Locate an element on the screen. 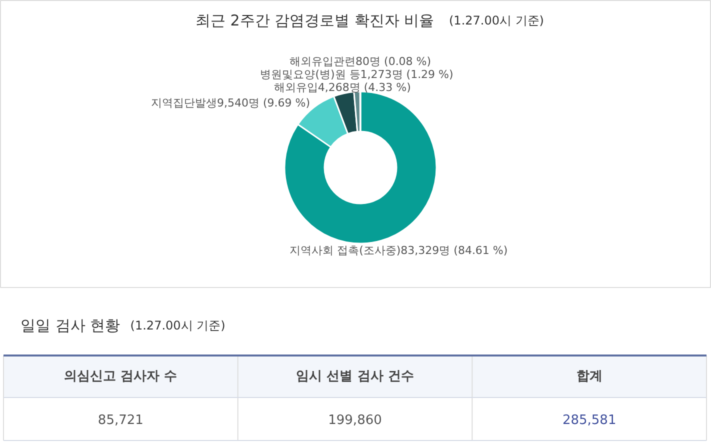 The image size is (711, 446). text: 199,860 is located at coordinates (355, 420).